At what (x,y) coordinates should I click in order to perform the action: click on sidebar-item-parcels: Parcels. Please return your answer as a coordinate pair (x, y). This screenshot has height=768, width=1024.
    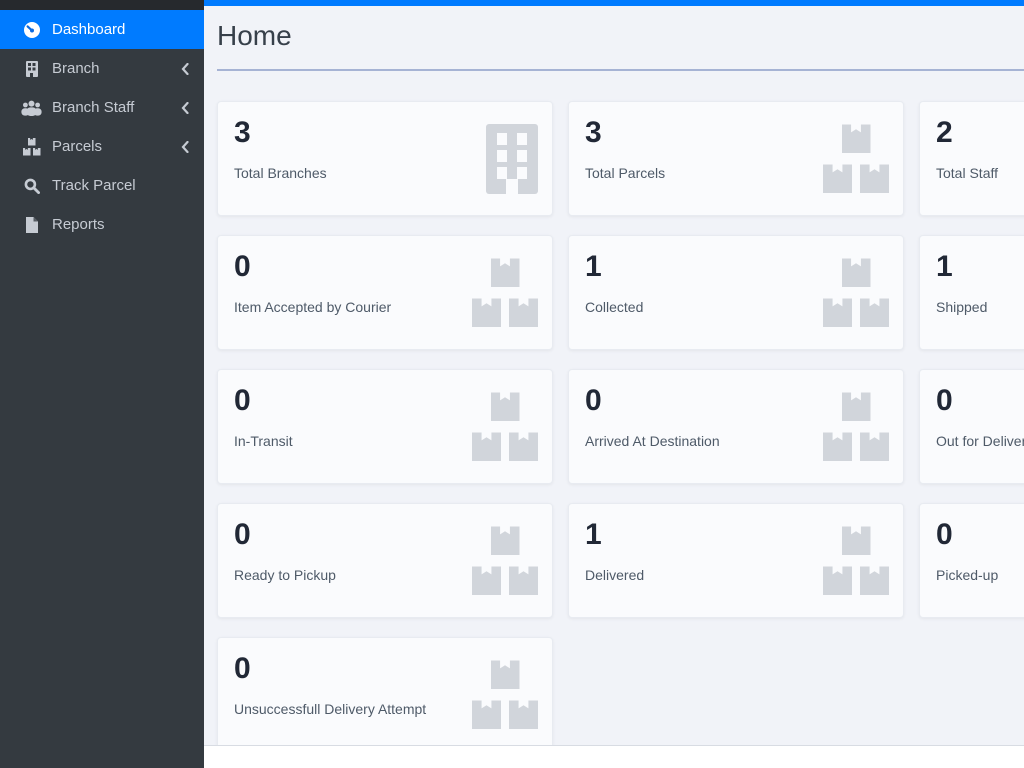
    Looking at the image, I should click on (102, 146).